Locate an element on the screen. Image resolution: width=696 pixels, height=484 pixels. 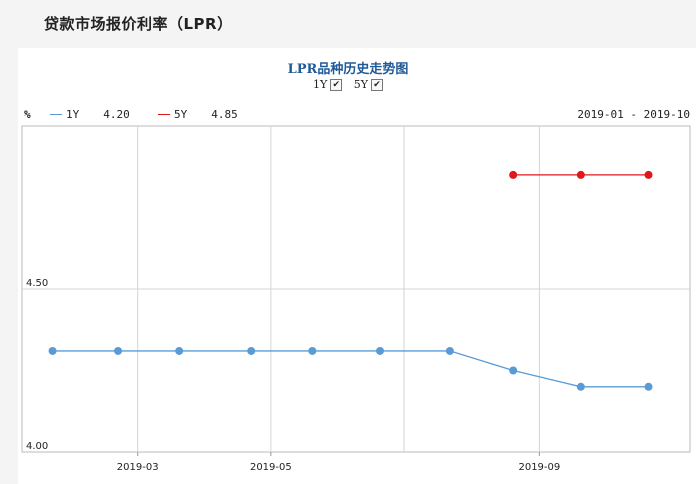
y-tick-label: 4.50 is located at coordinates (37, 283).